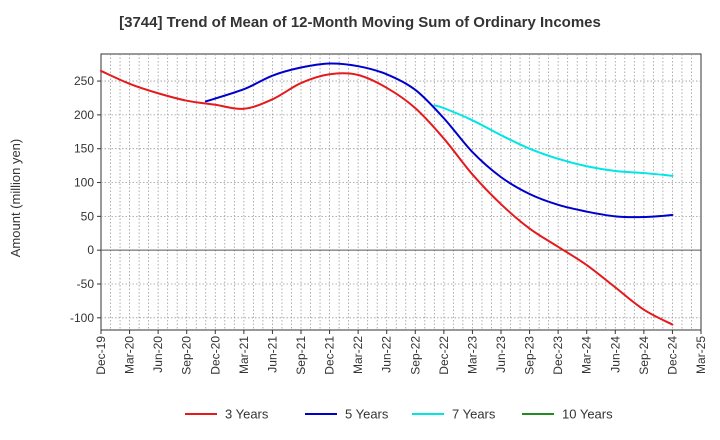 The height and width of the screenshot is (440, 720). What do you see at coordinates (247, 414) in the screenshot?
I see `legend-label-3-years: 3 Years` at bounding box center [247, 414].